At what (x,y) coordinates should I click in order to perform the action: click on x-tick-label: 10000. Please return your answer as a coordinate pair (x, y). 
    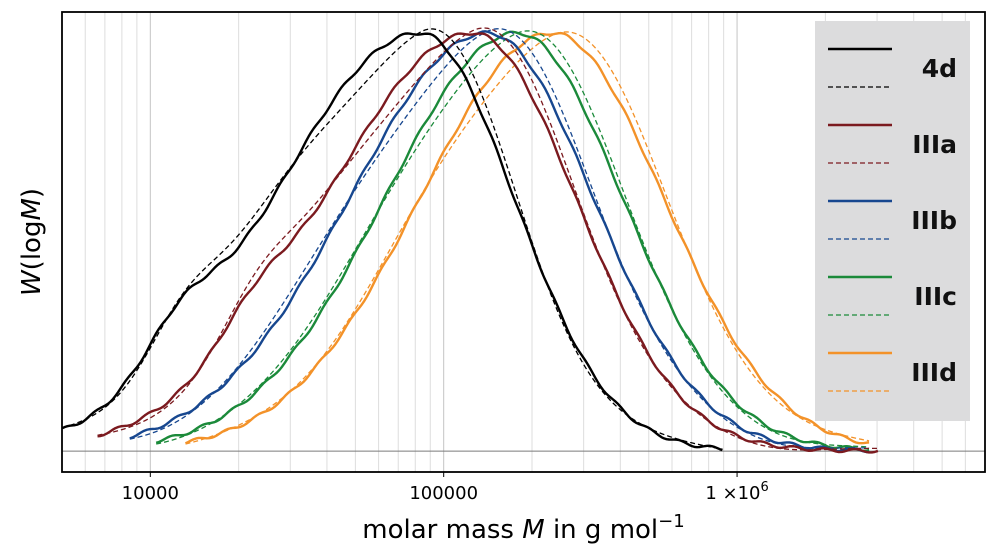
    Looking at the image, I should click on (150, 493).